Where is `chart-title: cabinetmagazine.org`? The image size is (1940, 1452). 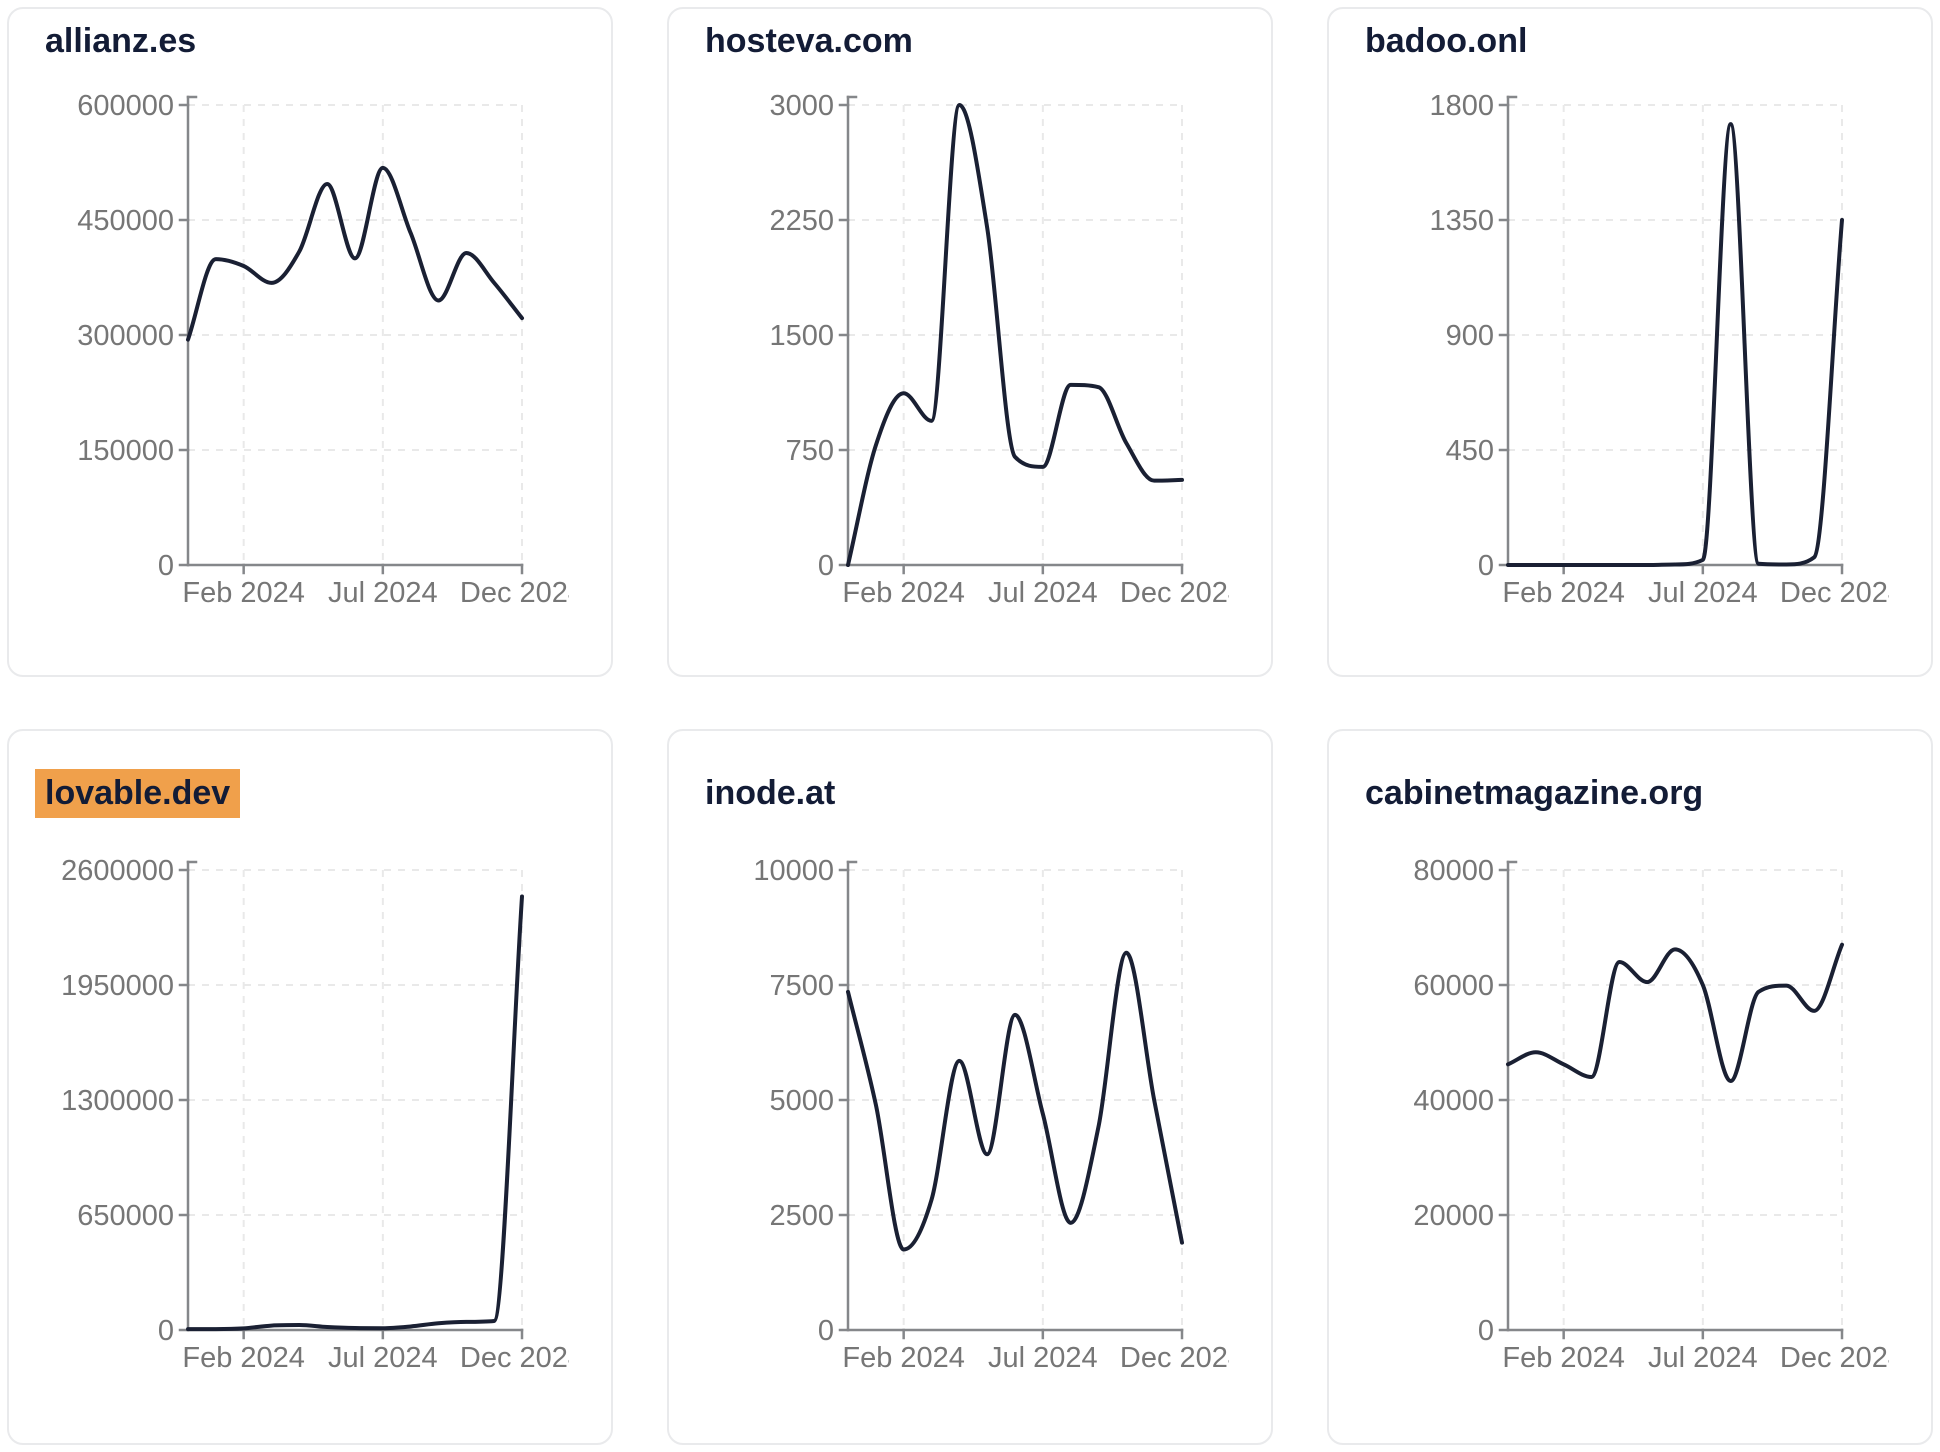 chart-title: cabinetmagazine.org is located at coordinates (1534, 793).